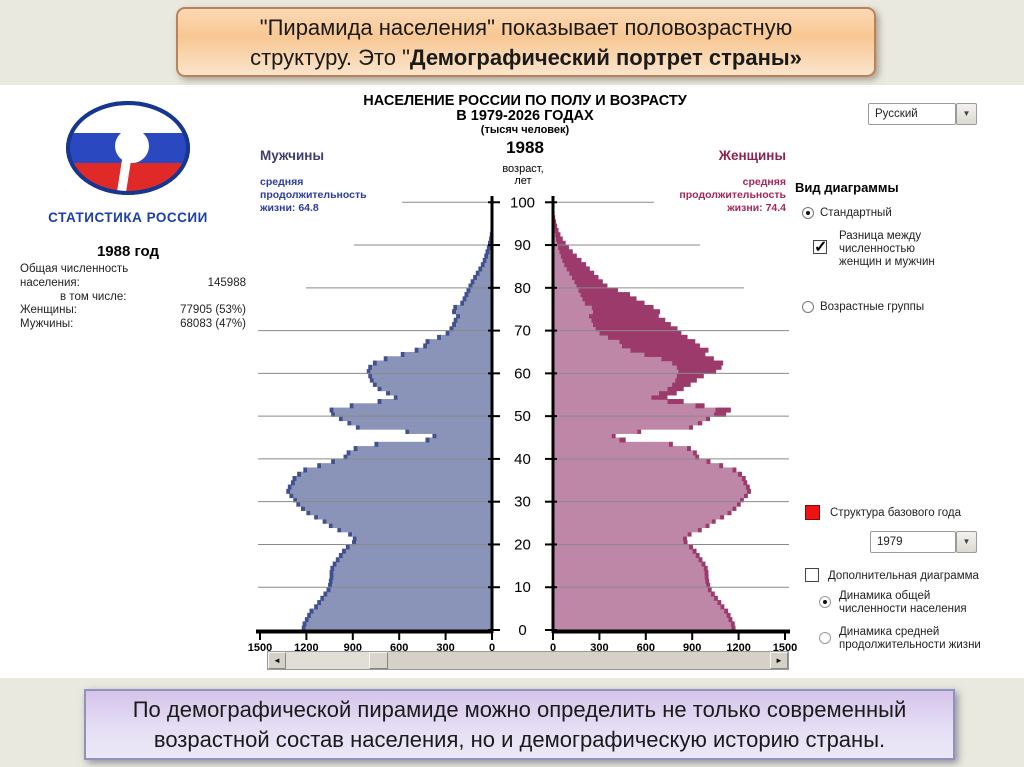 This screenshot has width=1024, height=767. What do you see at coordinates (313, 195) in the screenshot?
I see `men-life-expectancy: средняя продолжительность жизни: 64.8` at bounding box center [313, 195].